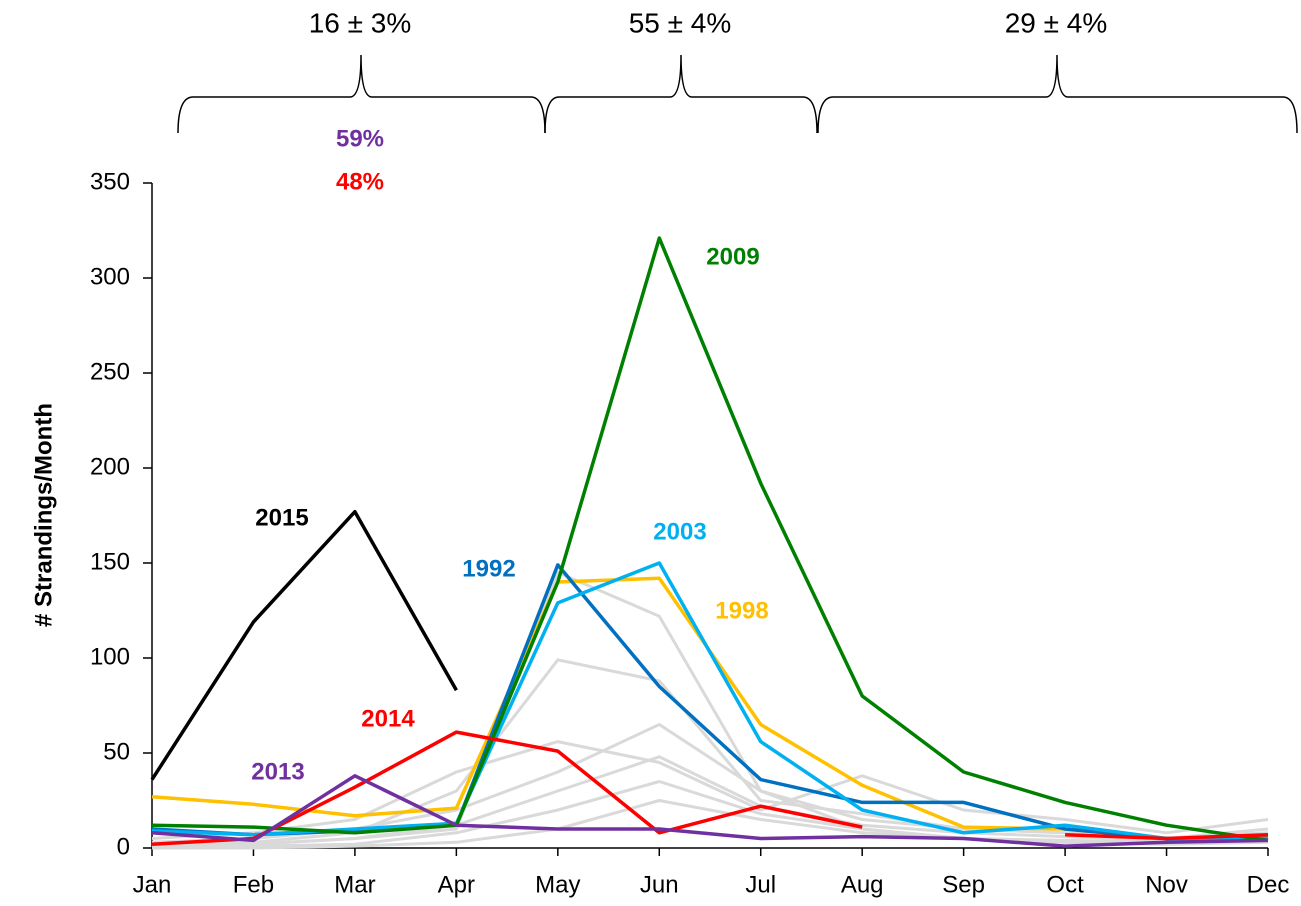  Describe the element at coordinates (1268, 884) in the screenshot. I see `x-tick-label: Dec` at that location.